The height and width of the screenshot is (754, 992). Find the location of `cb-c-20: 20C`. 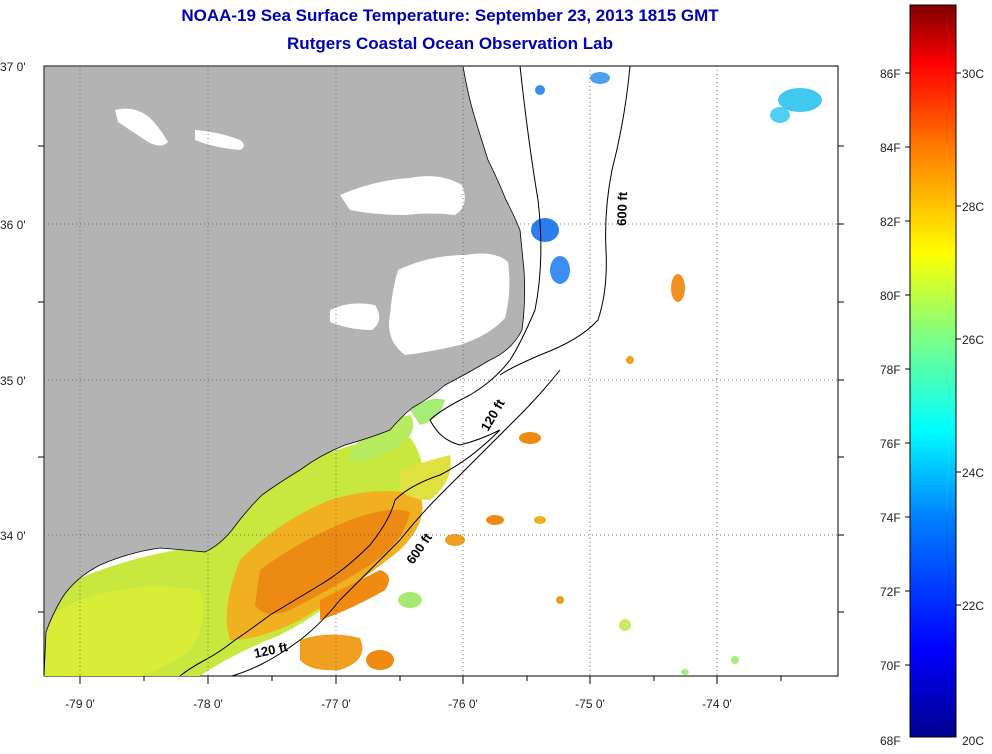

cb-c-20: 20C is located at coordinates (973, 741).